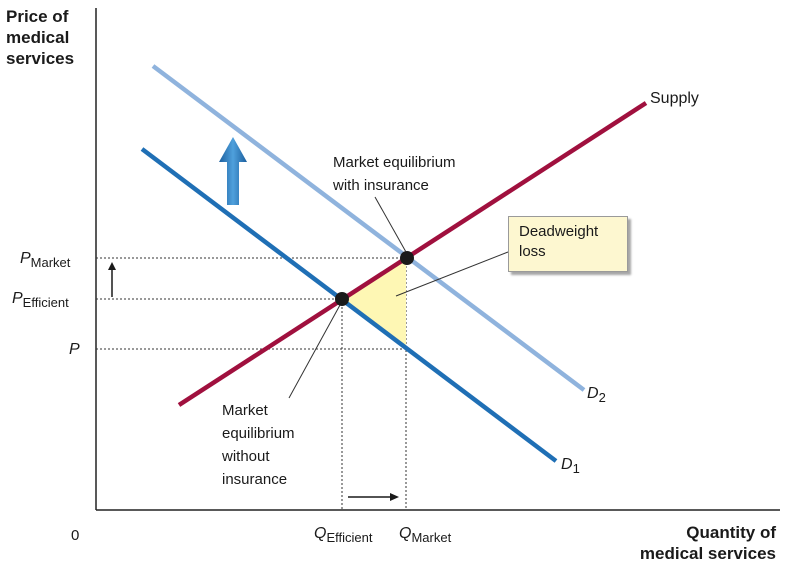  What do you see at coordinates (407, 258) in the screenshot?
I see `equilibrium-with-insurance-point` at bounding box center [407, 258].